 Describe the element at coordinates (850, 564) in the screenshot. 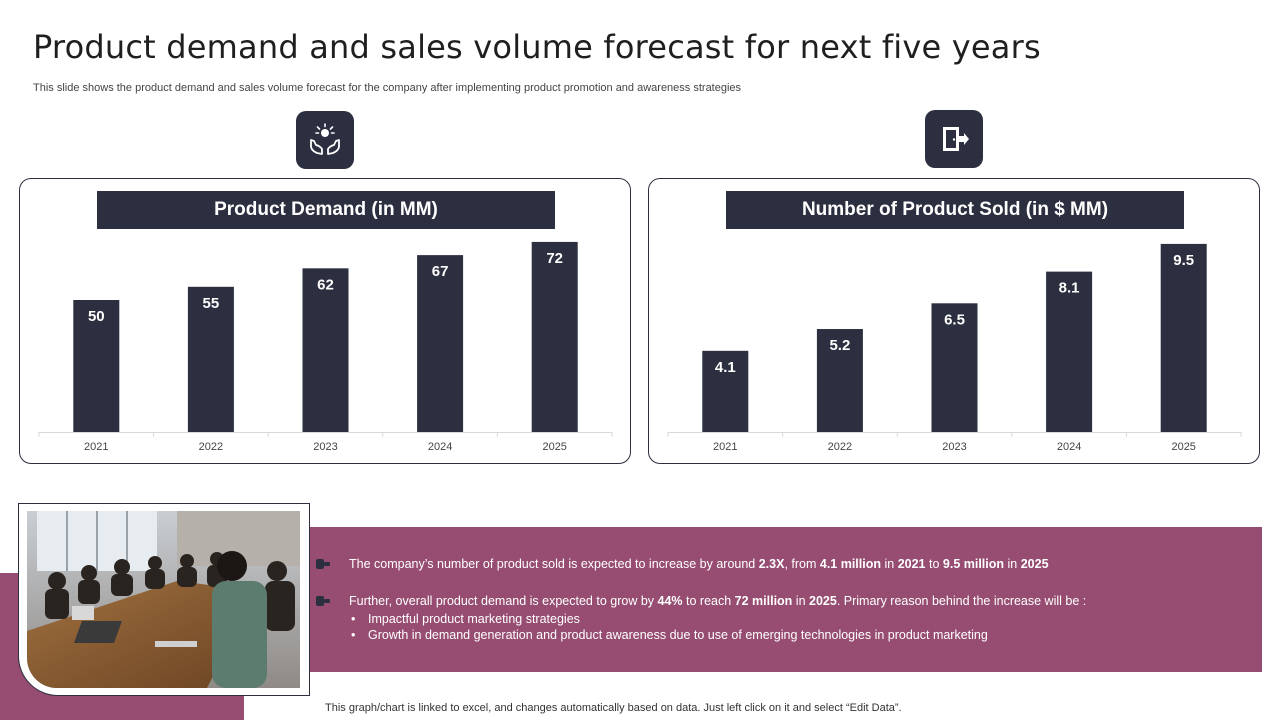

I see `bullet-highlight: 4.1 million` at that location.